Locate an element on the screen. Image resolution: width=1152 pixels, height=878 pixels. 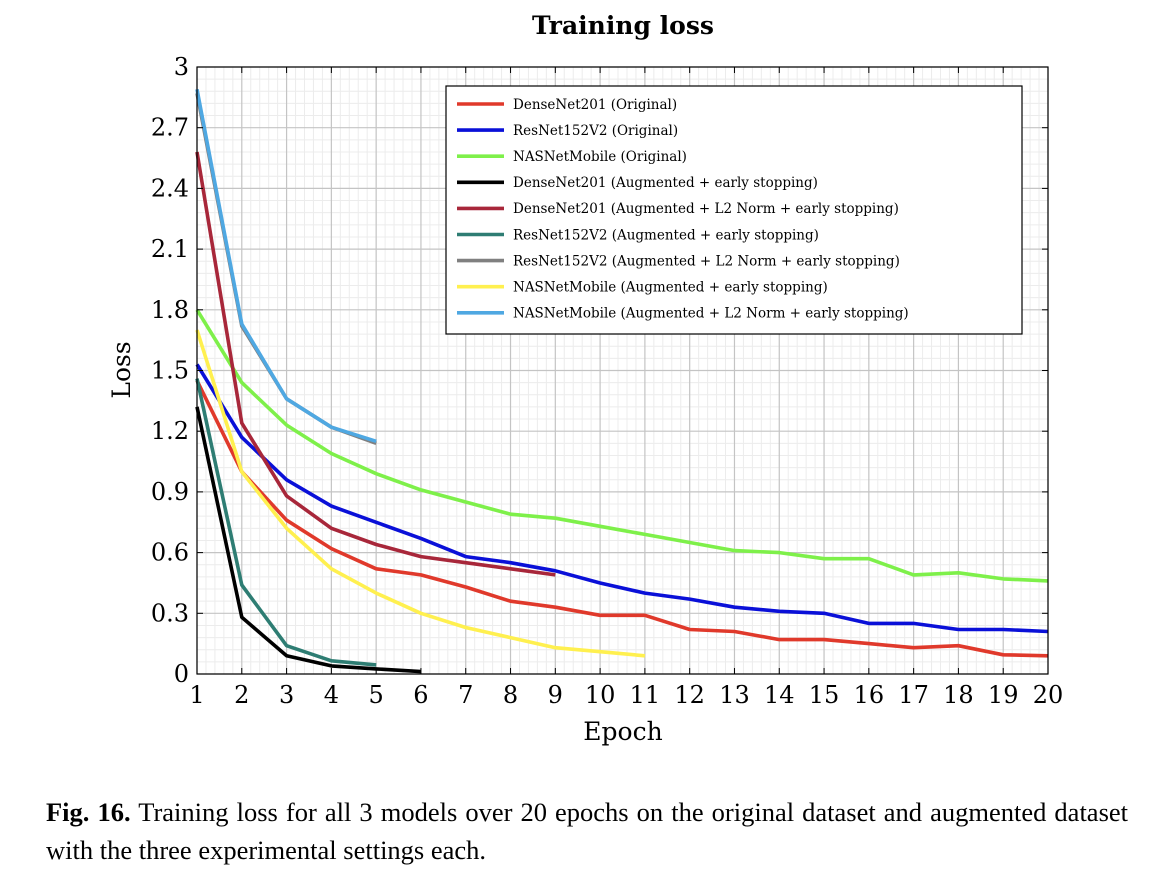
x-tick-label: 20 is located at coordinates (1048, 695).